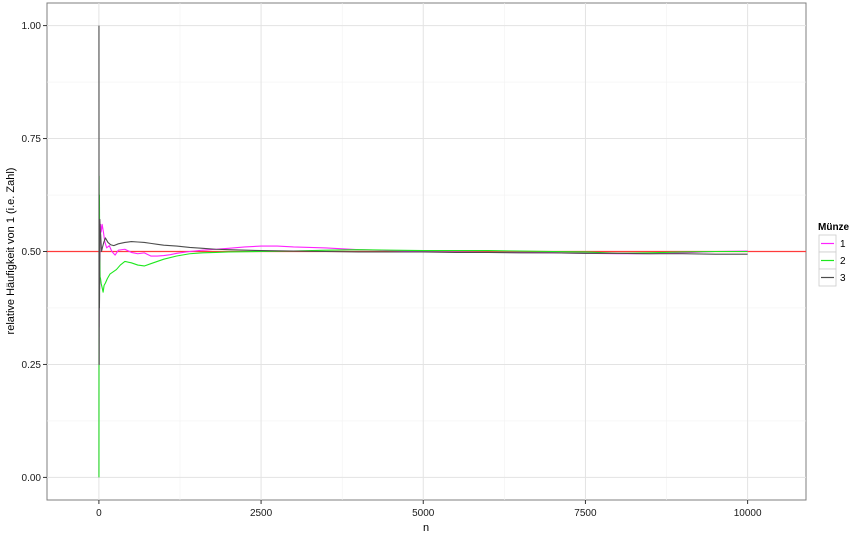 This screenshot has width=857, height=537. I want to click on x-tick-label: 10000, so click(748, 513).